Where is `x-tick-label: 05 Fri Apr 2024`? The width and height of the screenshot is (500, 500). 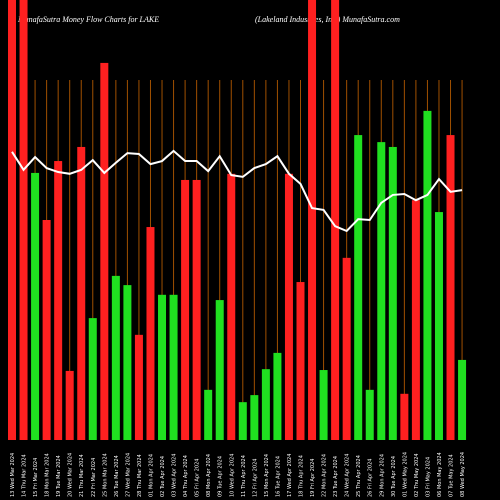
x-tick-label: 05 Fri Apr 2024 is located at coordinates (198, 478).